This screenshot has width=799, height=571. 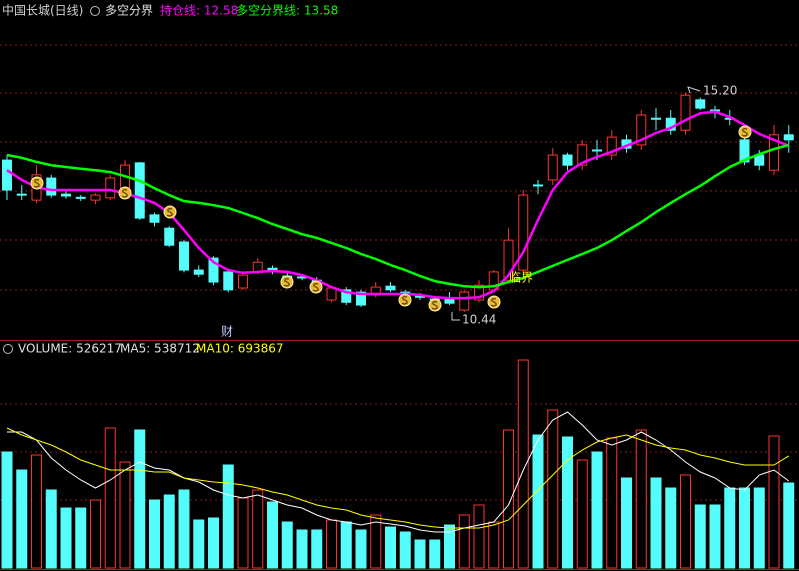 I want to click on annotation: 10.44, so click(x=479, y=320).